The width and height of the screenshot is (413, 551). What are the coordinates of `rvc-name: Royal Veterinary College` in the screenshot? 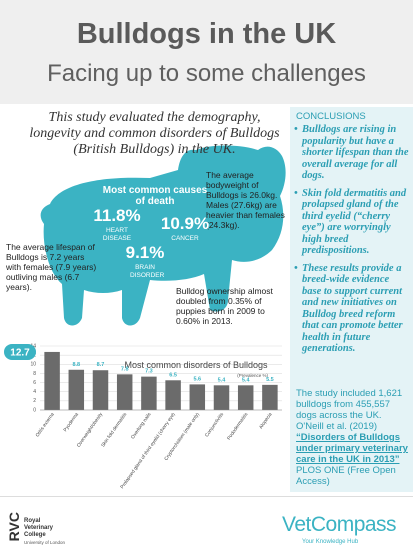 It's located at (39, 528).